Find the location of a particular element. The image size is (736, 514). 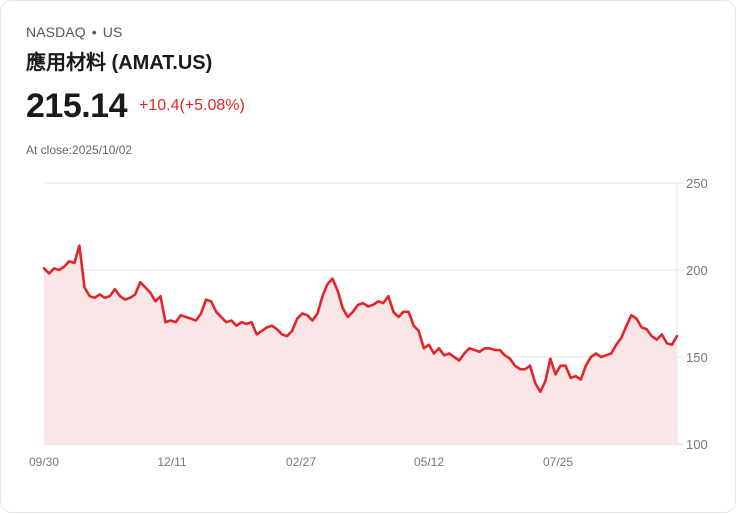

x-tick-label: 12/11 is located at coordinates (171, 462).